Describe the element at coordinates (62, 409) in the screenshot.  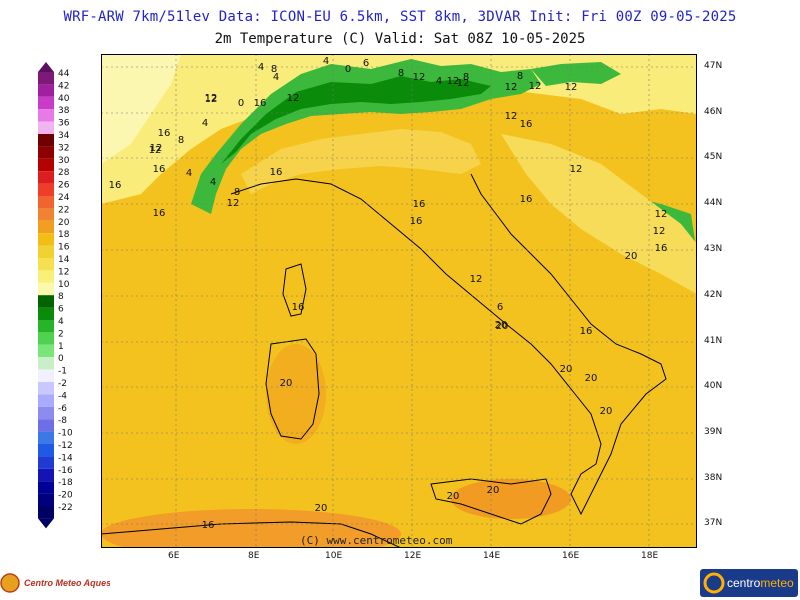
I see `legend-label: -6` at that location.